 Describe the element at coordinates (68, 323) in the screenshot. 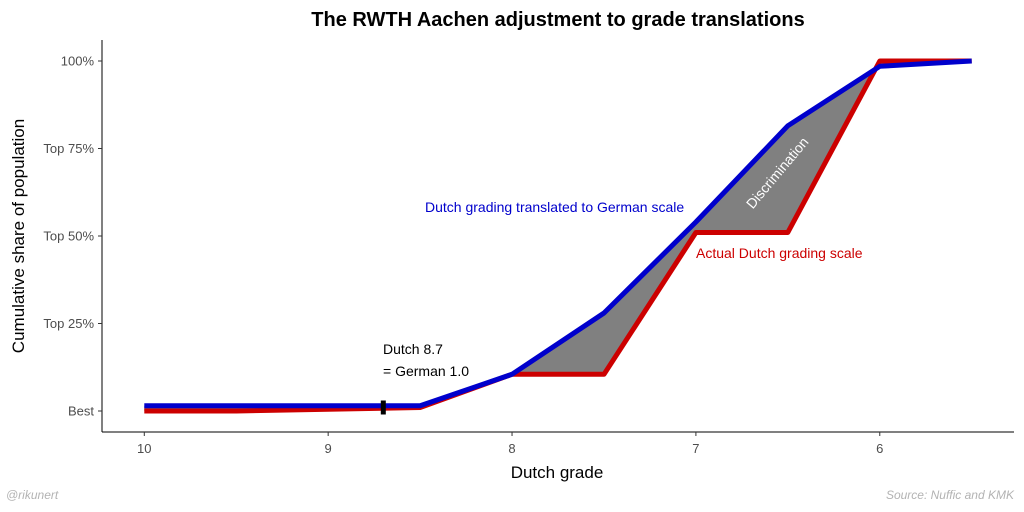

I see `y-tick-label: Top 25%` at that location.